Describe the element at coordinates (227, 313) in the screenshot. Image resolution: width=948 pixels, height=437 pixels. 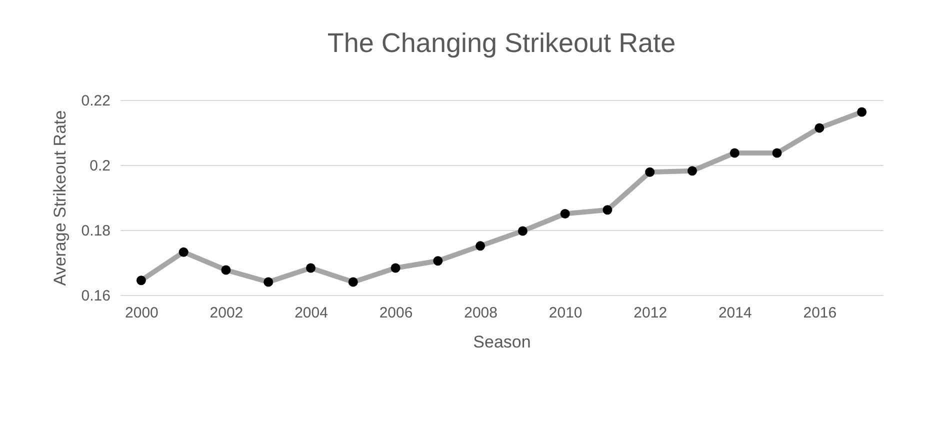
I see `x-tick-label: 2002` at that location.